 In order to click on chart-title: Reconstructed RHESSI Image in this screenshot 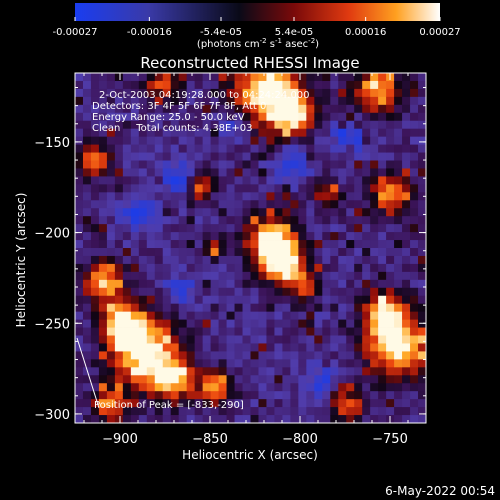, I will do `click(249, 63)`.